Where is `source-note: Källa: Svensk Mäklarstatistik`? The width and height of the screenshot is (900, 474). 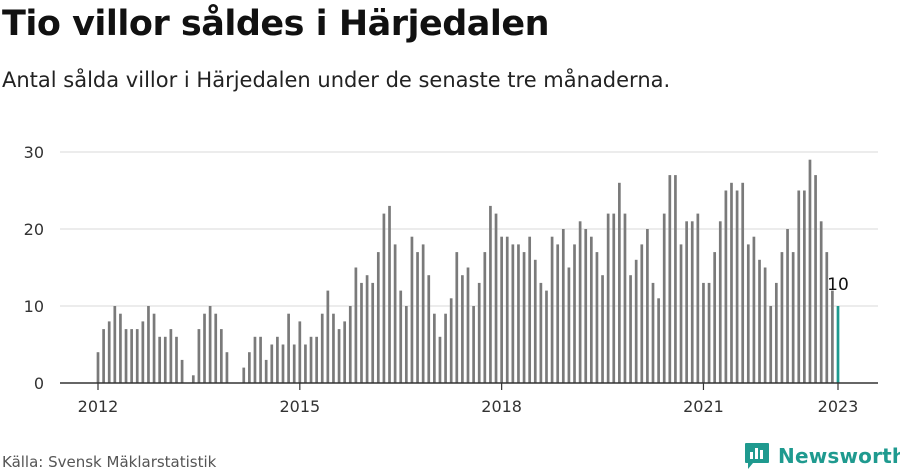 source-note: Källa: Svensk Mäklarstatistik is located at coordinates (109, 462).